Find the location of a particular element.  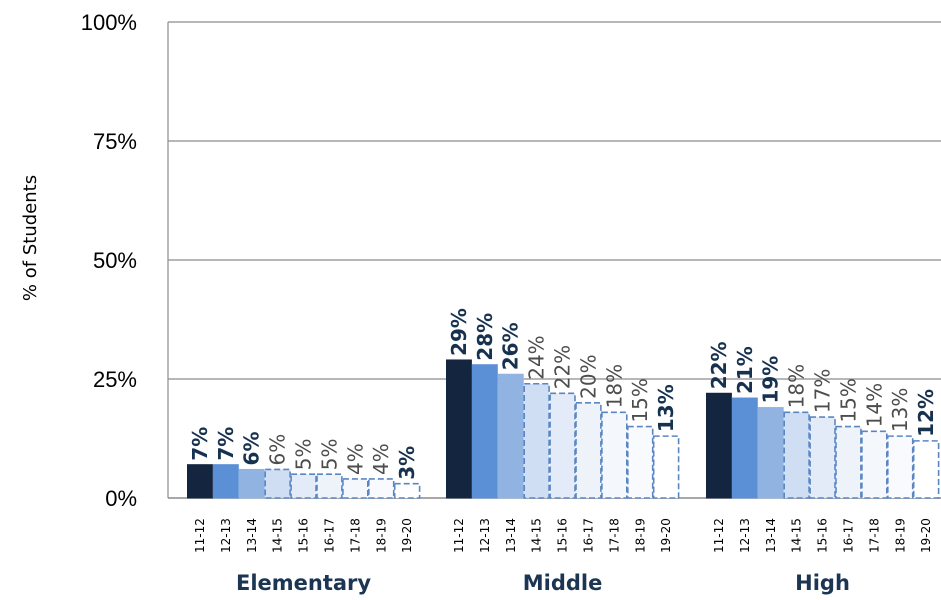

data-label: 28% is located at coordinates (485, 337).